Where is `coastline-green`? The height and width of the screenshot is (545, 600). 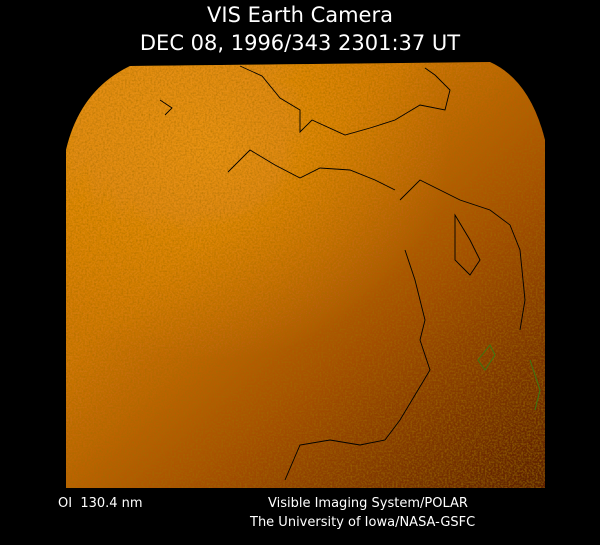 coastline-green is located at coordinates (509, 377).